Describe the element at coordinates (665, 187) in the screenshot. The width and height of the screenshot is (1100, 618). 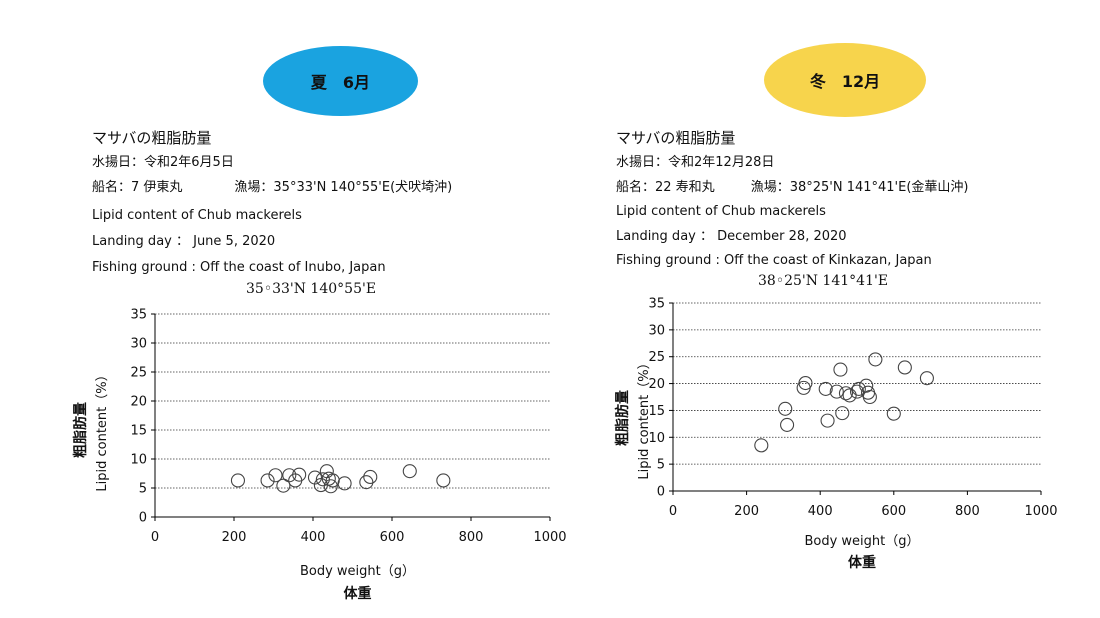
I see `vessel-jp: 船名：22 寿和丸` at that location.